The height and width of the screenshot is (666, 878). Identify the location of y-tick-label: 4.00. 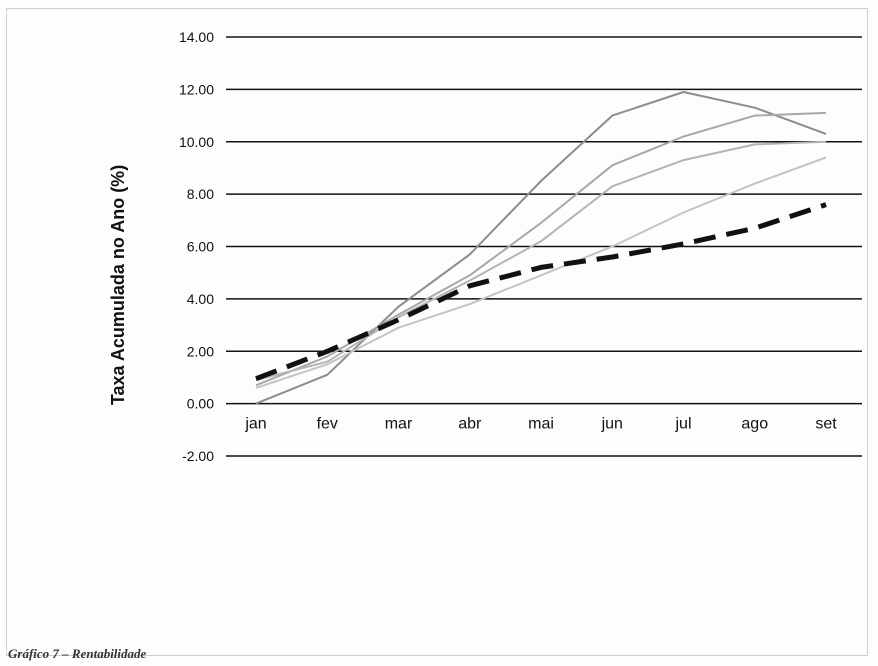
(200, 299).